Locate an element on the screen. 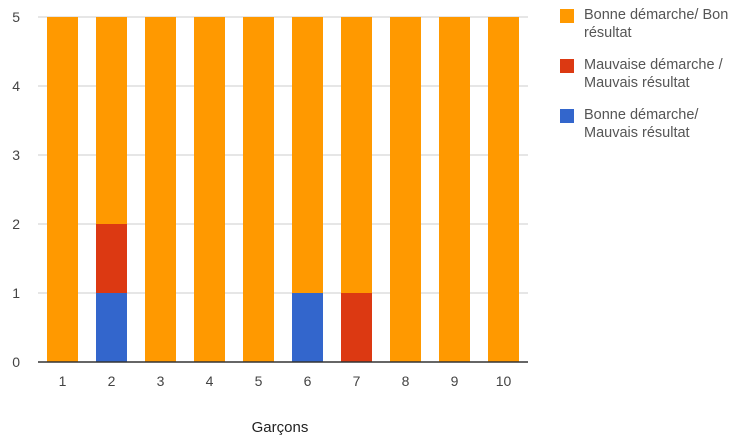  x-axis-label: Garçons is located at coordinates (280, 427).